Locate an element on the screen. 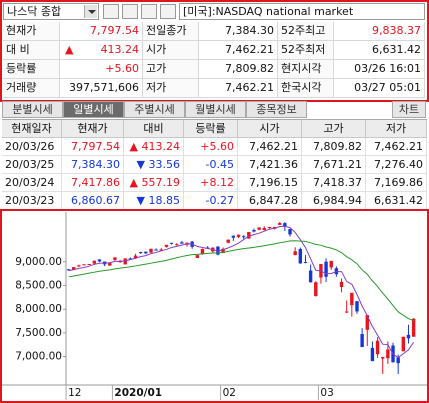 This screenshot has height=403, width=429. value-cell: 6,847.28 is located at coordinates (270, 201).